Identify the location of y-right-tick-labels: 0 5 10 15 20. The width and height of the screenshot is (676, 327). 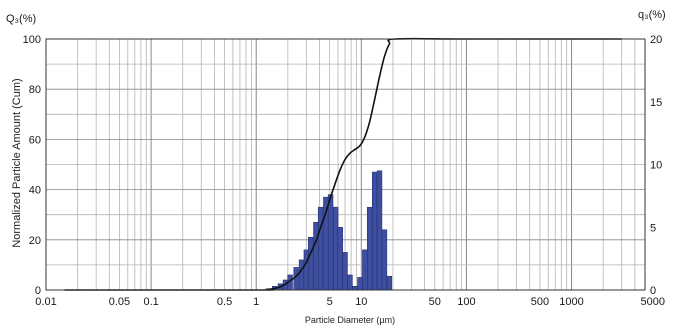
(656, 165).